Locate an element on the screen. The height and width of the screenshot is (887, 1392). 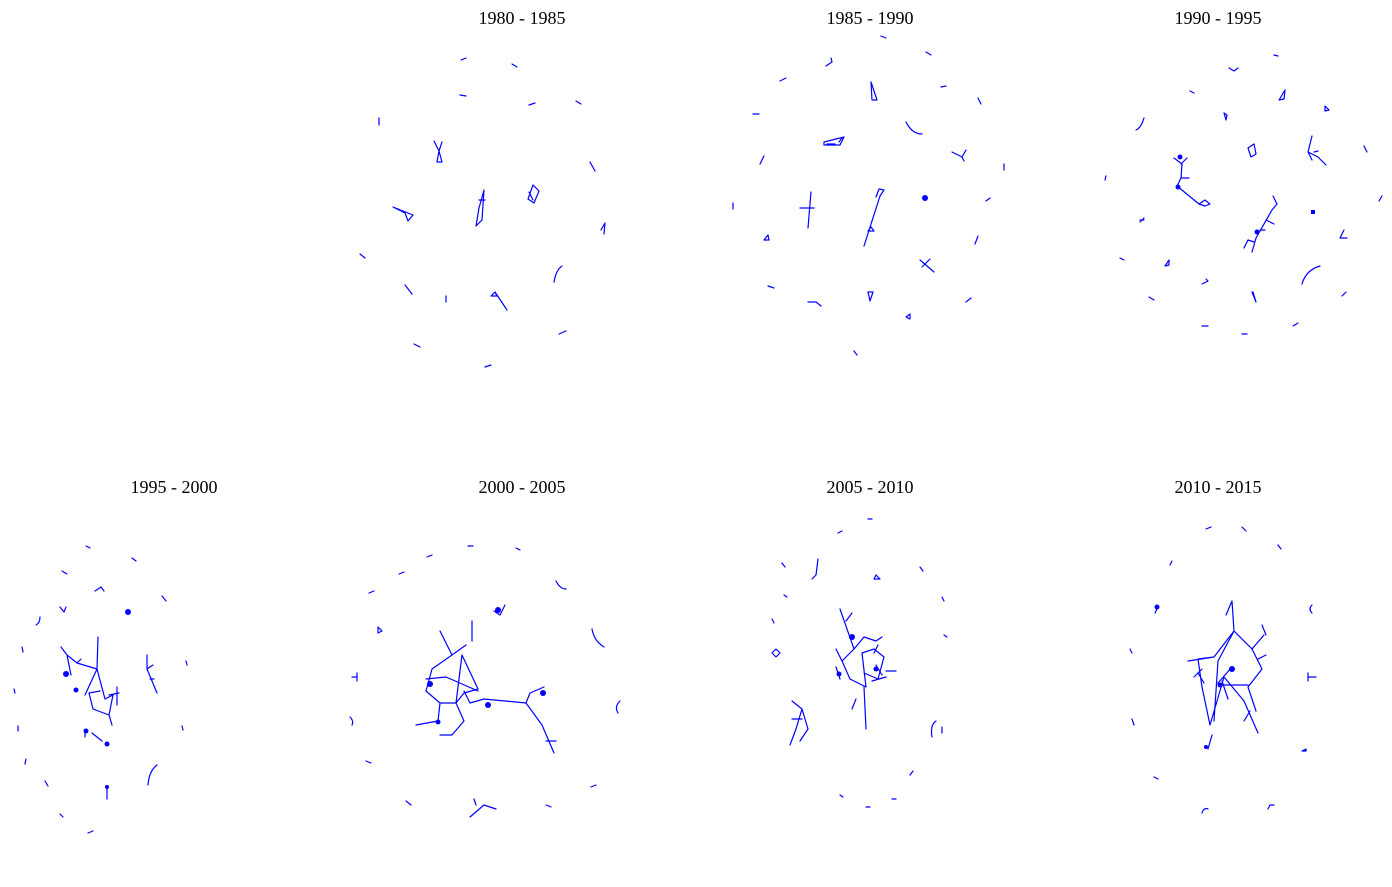
network-panel-1985-1990: 1985 - 1990 is located at coordinates (870, 209).